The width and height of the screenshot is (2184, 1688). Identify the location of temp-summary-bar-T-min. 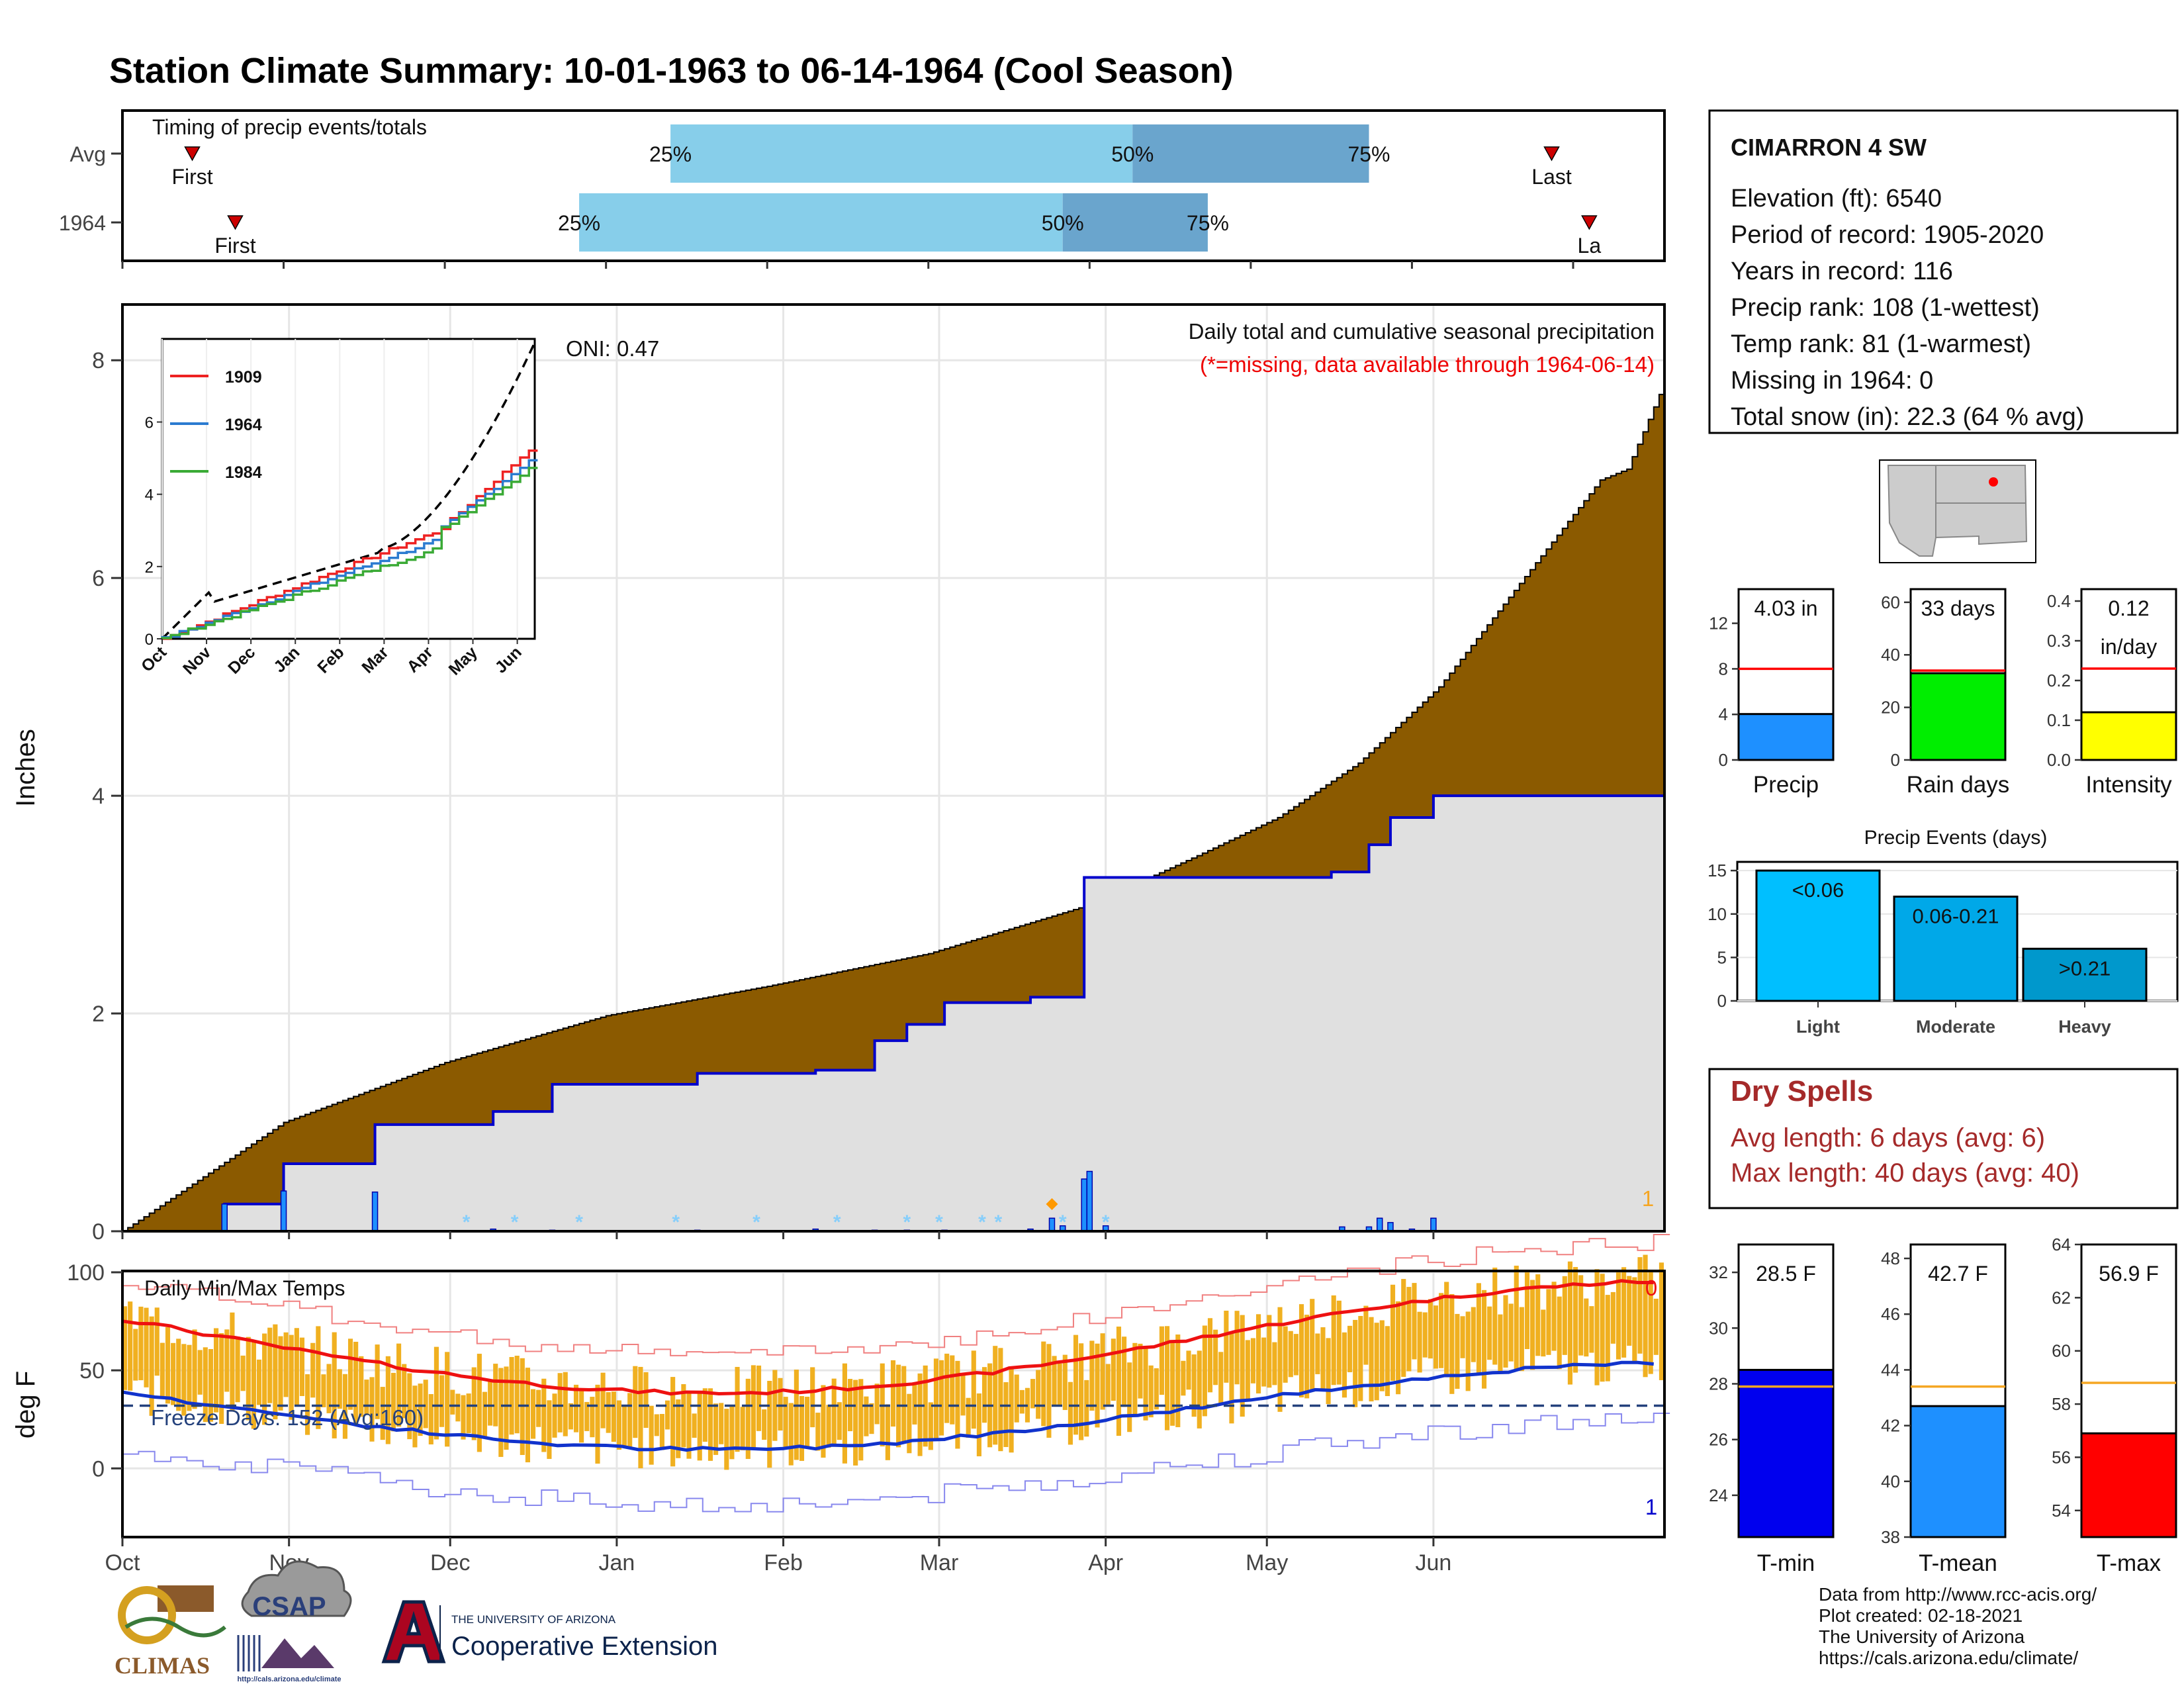
(1786, 1453).